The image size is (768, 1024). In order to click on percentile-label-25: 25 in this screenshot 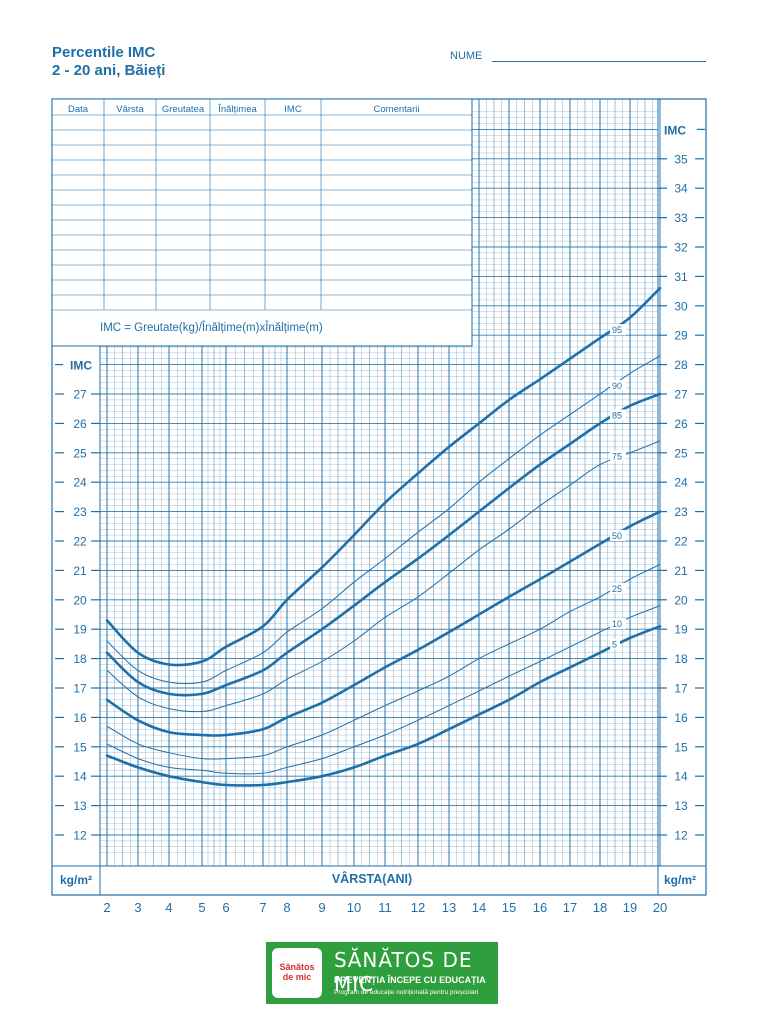, I will do `click(617, 589)`.